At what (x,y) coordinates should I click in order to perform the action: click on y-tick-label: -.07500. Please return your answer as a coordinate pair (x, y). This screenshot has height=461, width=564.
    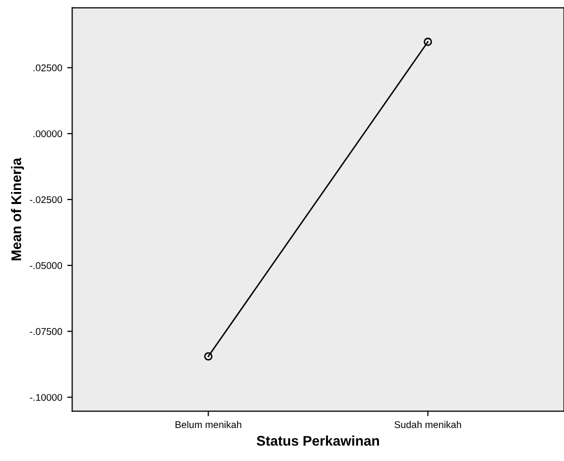
    Looking at the image, I should click on (46, 331).